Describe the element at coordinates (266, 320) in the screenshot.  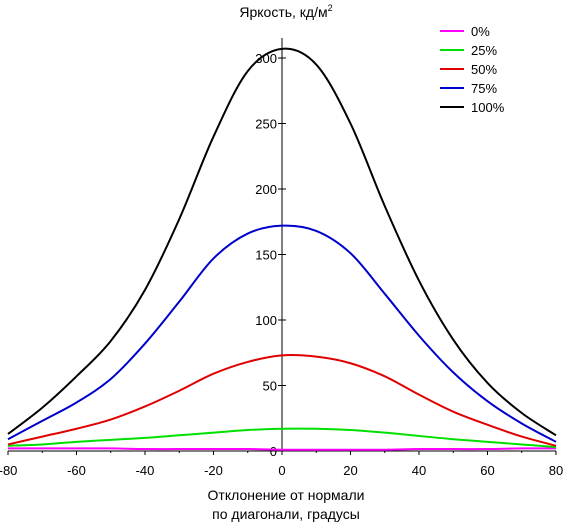
I see `y-tick-label: 100` at that location.